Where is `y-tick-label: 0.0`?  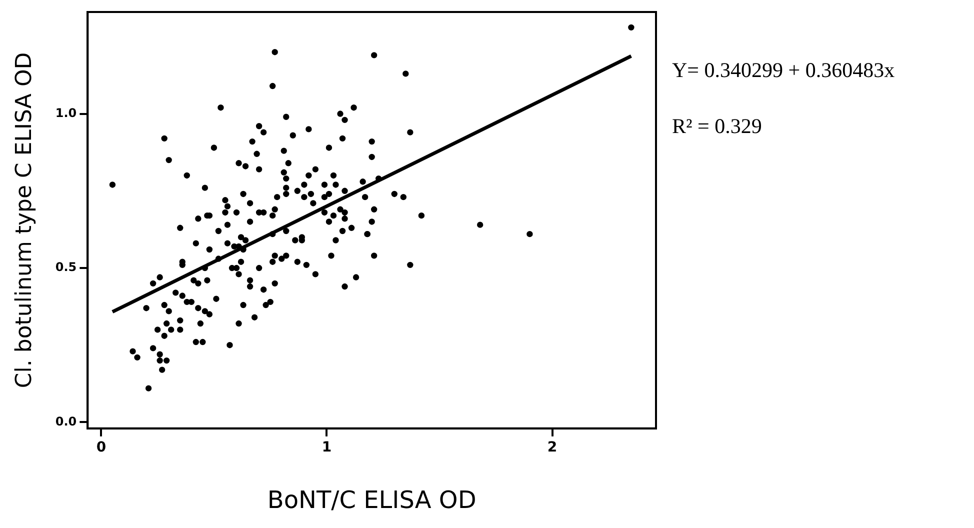
y-tick-label: 0.0 is located at coordinates (66, 421).